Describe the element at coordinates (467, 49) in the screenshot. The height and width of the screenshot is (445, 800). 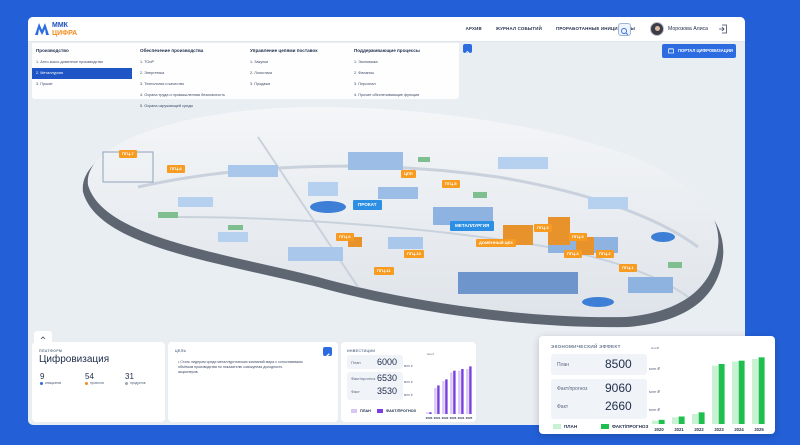
I see `collapse-menu-button` at that location.